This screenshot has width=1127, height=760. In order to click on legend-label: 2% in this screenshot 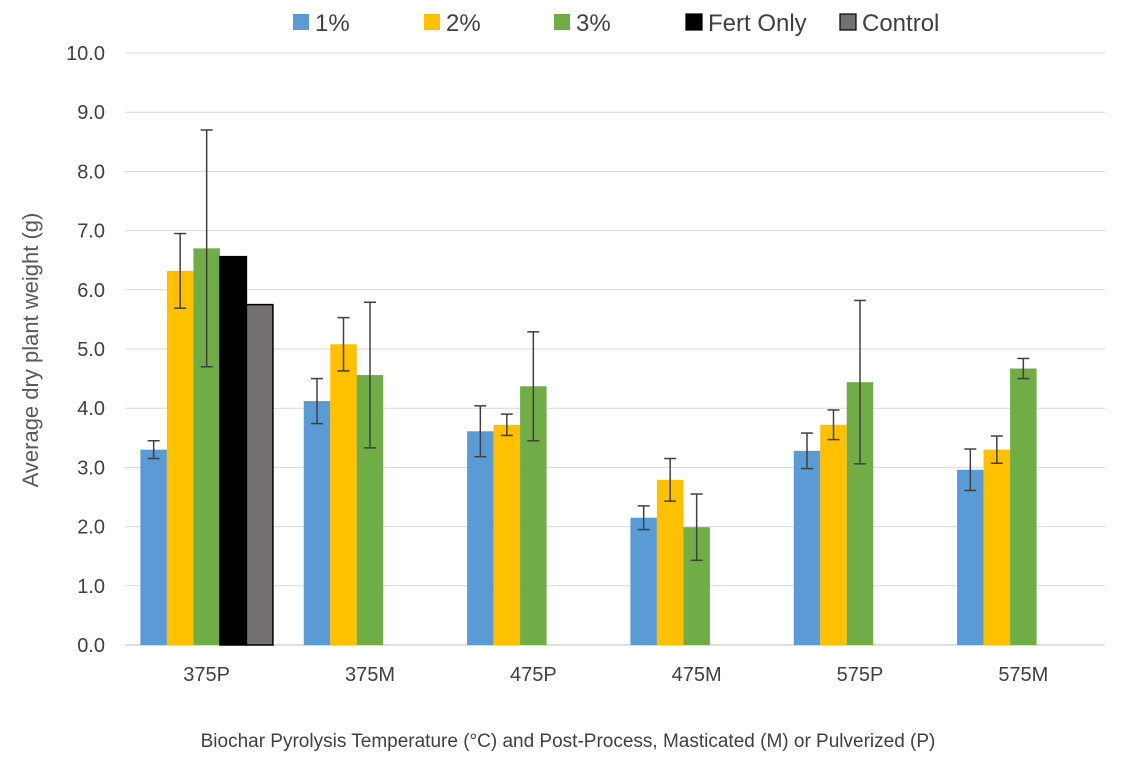, I will do `click(463, 23)`.